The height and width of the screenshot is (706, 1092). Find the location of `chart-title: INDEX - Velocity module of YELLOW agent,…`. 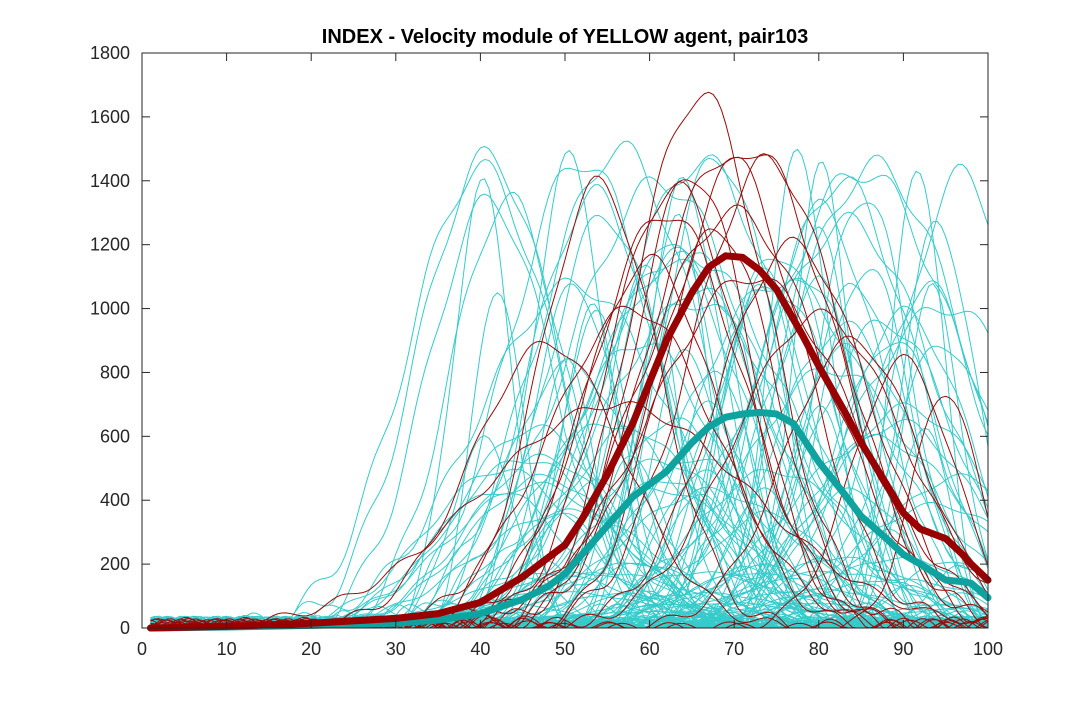

chart-title: INDEX - Velocity module of YELLOW agent,… is located at coordinates (565, 37).